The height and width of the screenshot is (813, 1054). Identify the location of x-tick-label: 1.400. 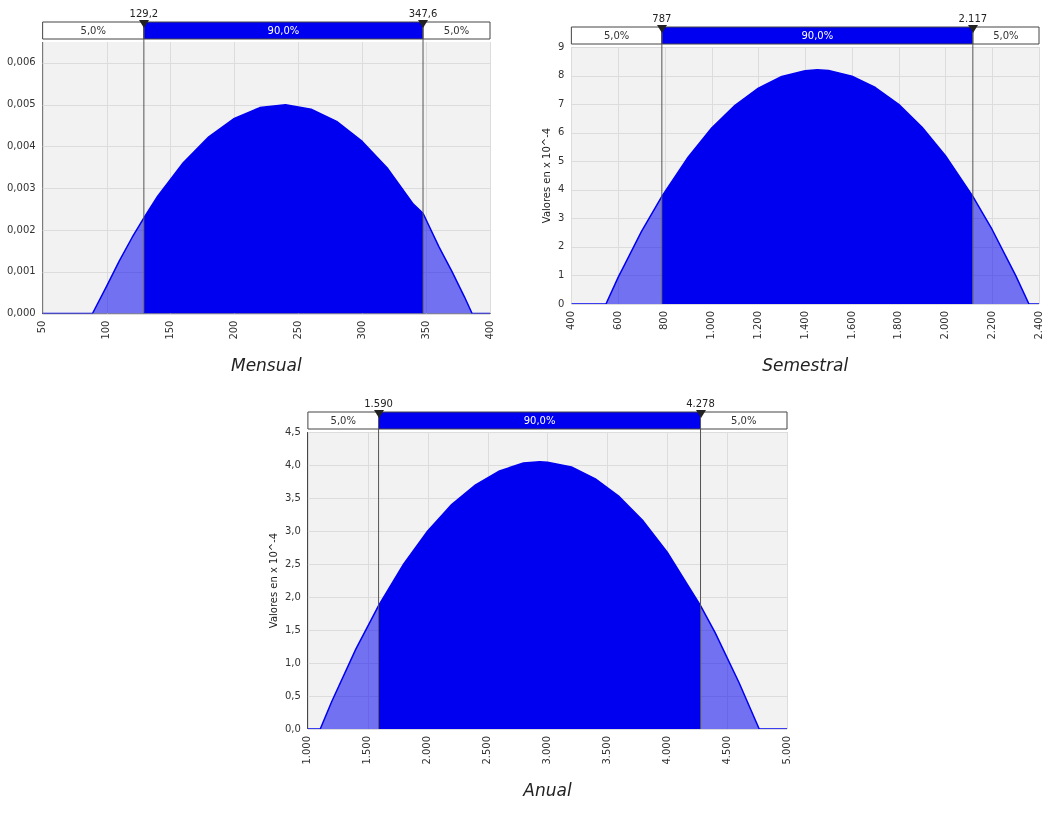
(804, 325).